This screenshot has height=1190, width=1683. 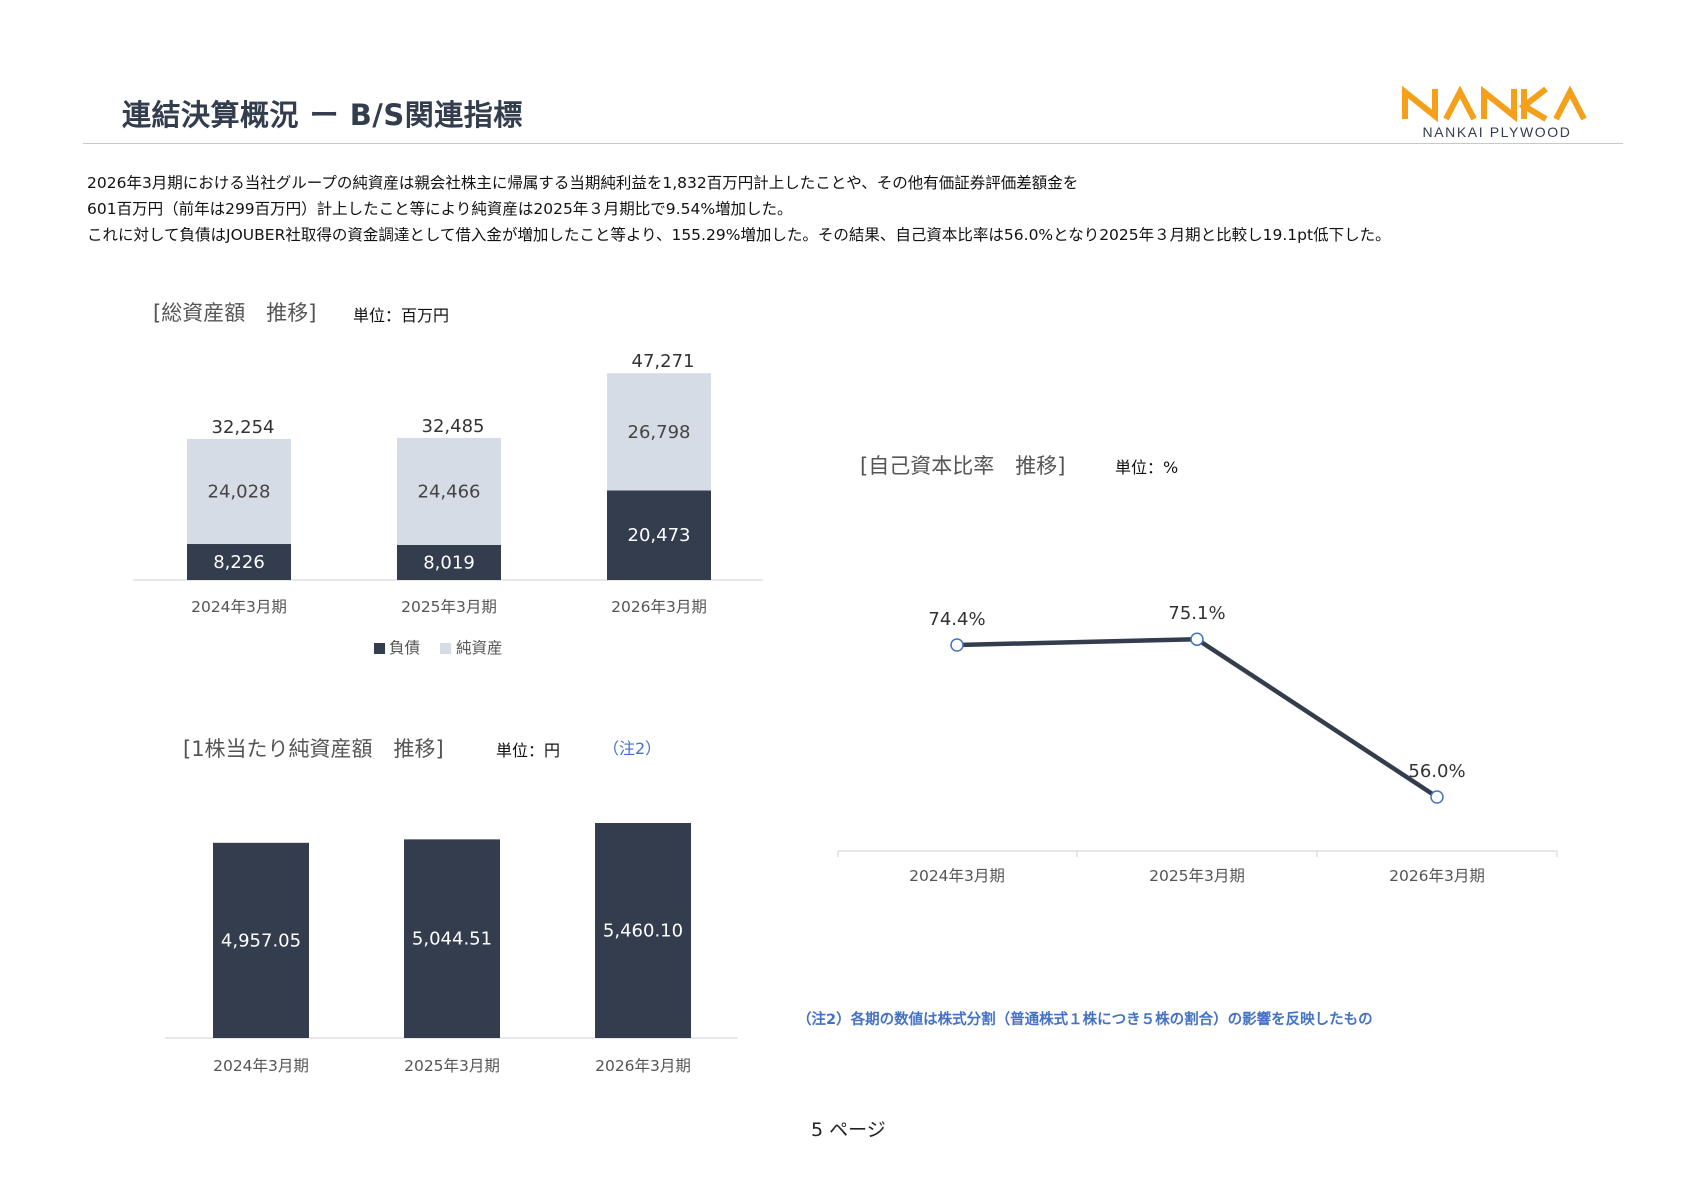 I want to click on data-label: 75.1%, so click(x=1196, y=613).